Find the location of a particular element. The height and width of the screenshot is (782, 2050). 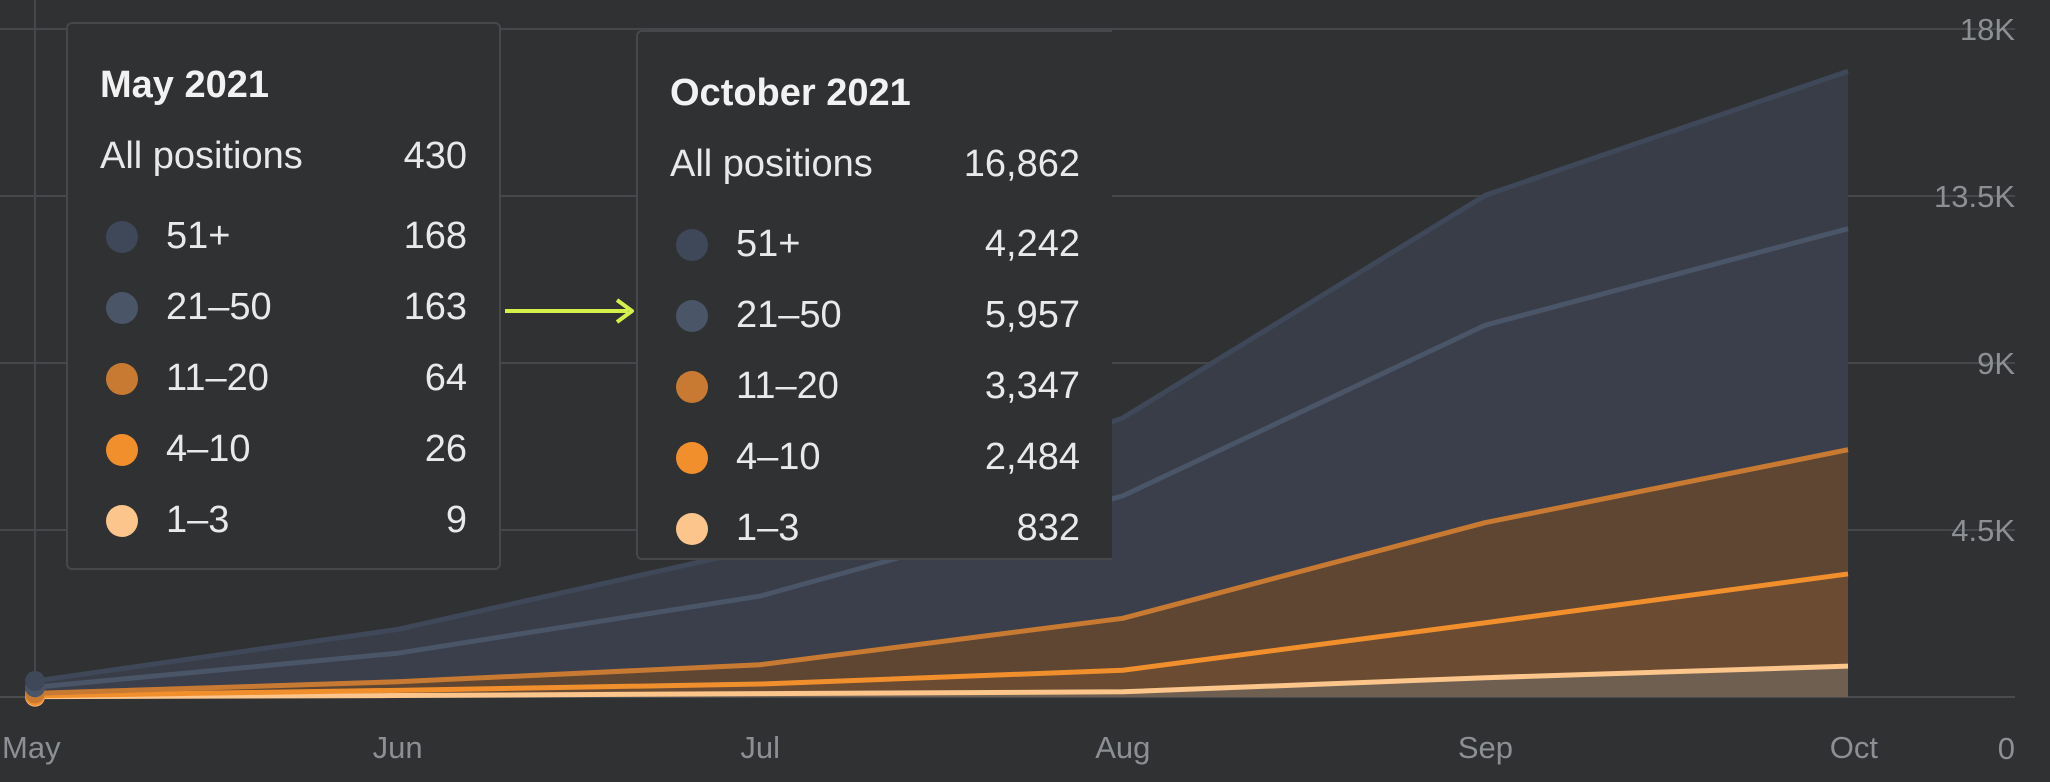

x-tick-label: Jul is located at coordinates (760, 747).